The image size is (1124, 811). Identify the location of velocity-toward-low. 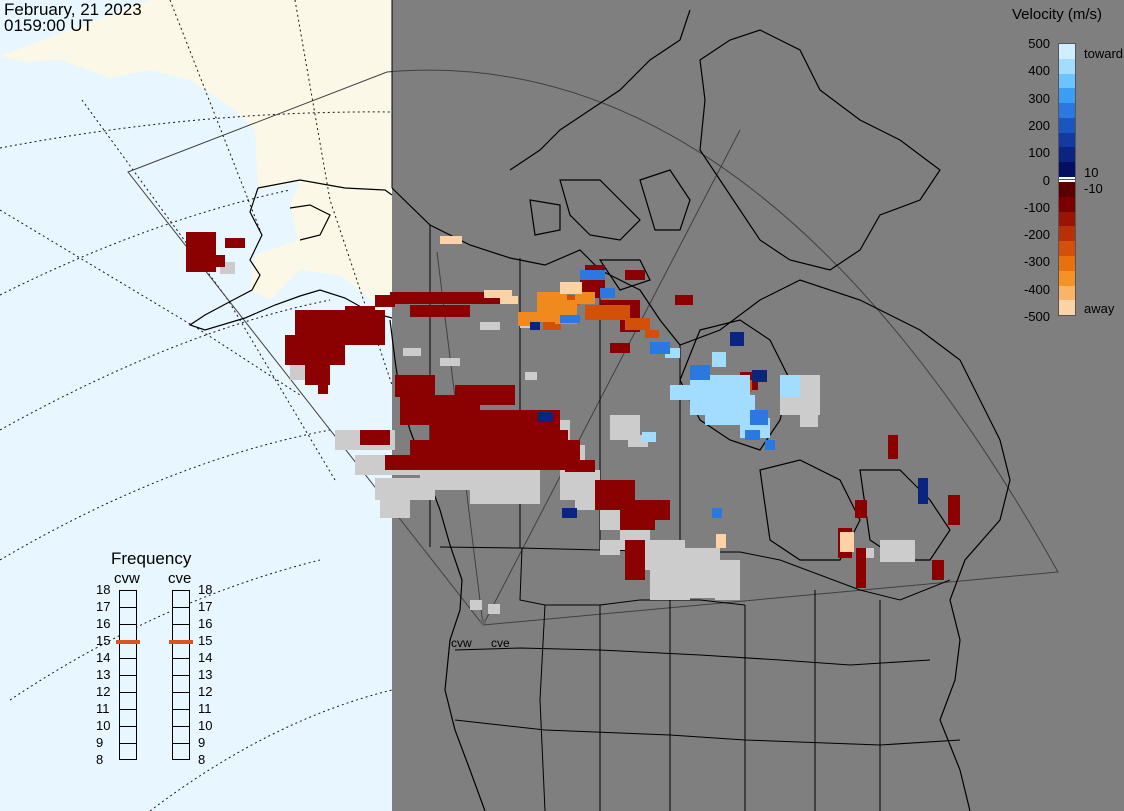
(729, 420).